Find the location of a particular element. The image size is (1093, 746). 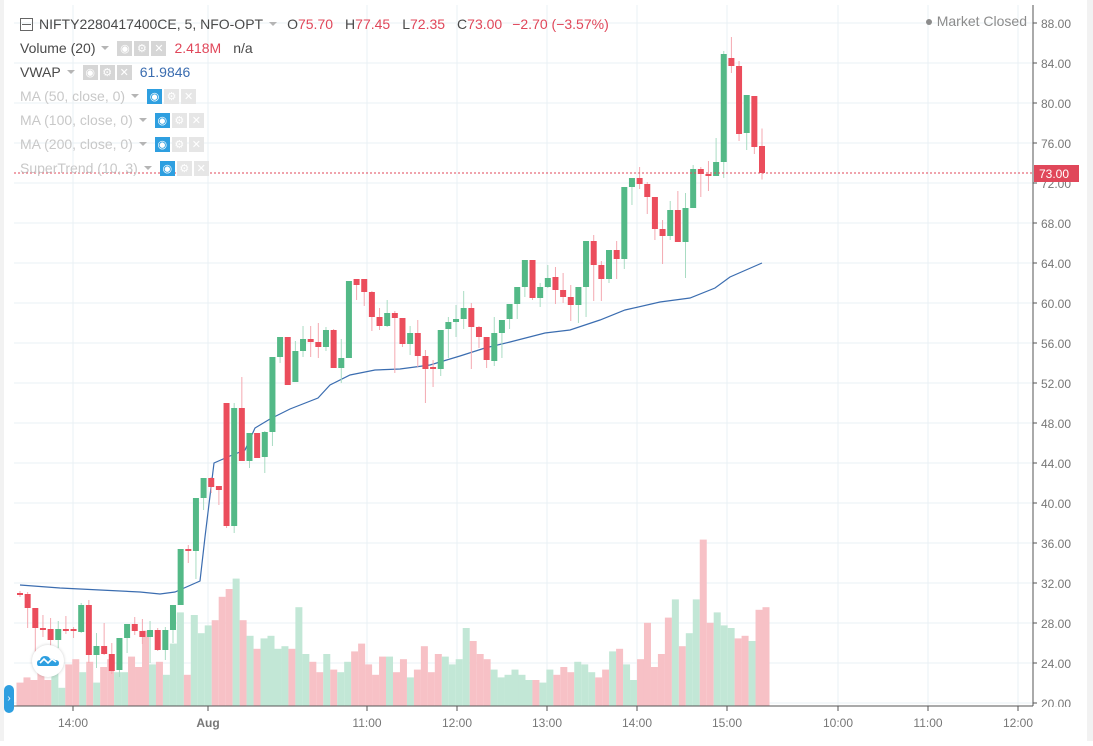

chart-logo-button is located at coordinates (48, 661).